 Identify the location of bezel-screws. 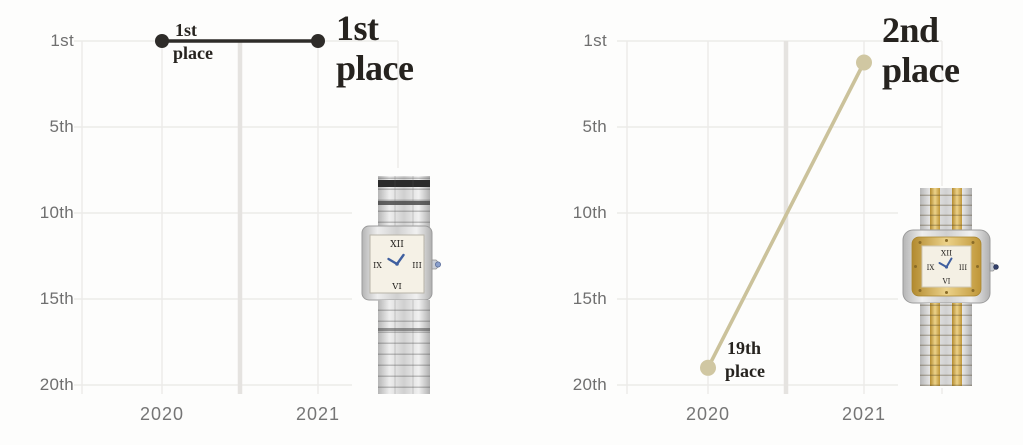
(946, 266).